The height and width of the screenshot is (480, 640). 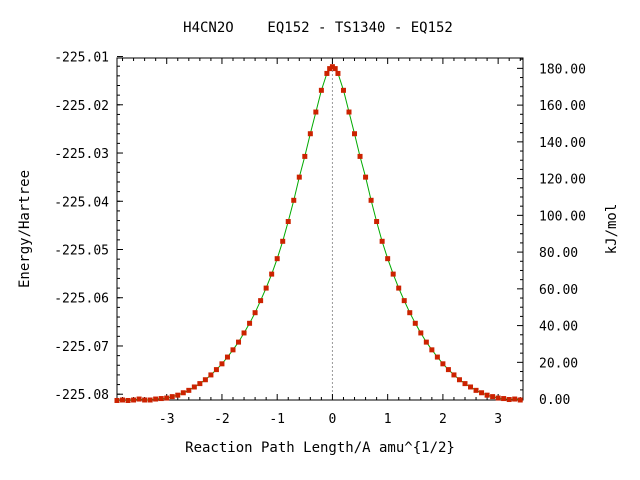 I want to click on y2-tick-label: 180.00, so click(x=562, y=69).